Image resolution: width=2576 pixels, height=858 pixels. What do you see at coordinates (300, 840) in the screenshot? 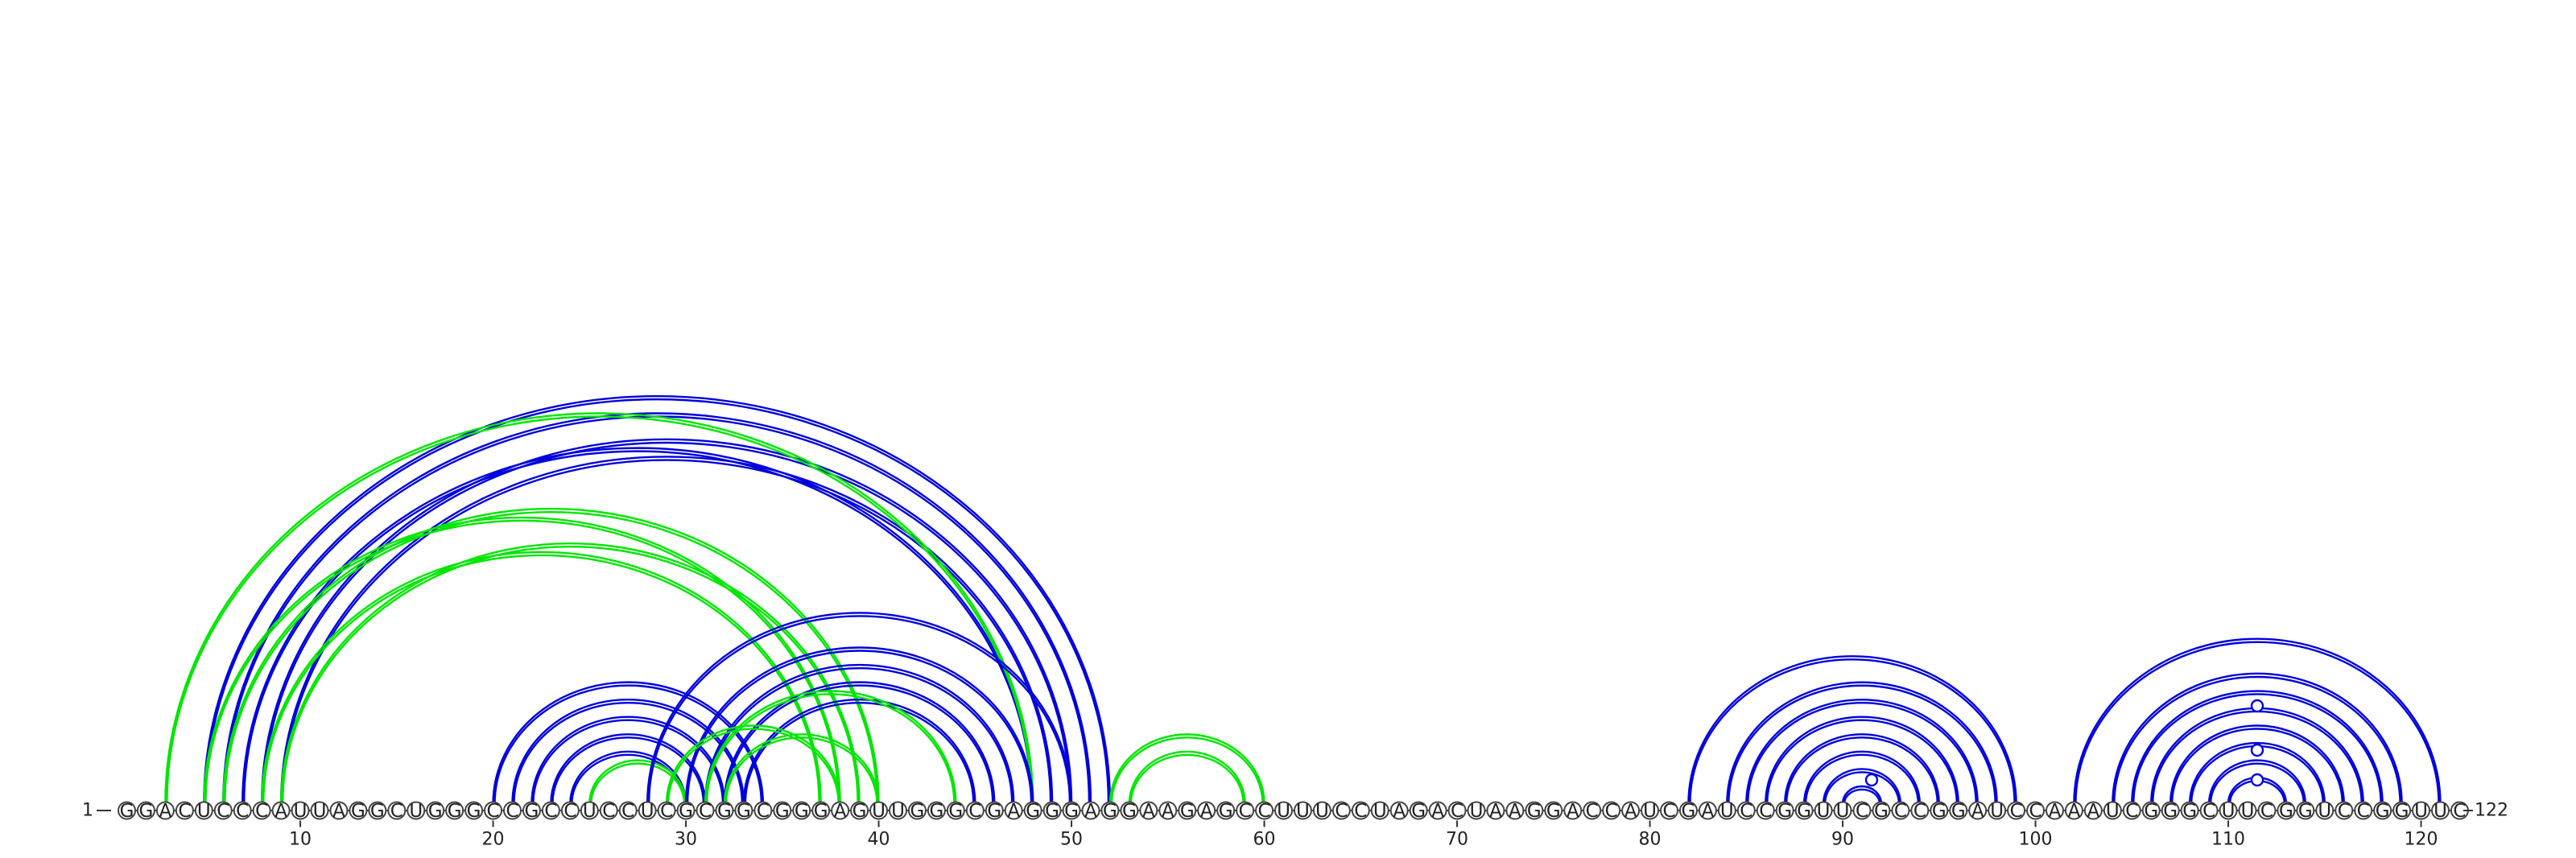
I see `tick-label: 10` at bounding box center [300, 840].